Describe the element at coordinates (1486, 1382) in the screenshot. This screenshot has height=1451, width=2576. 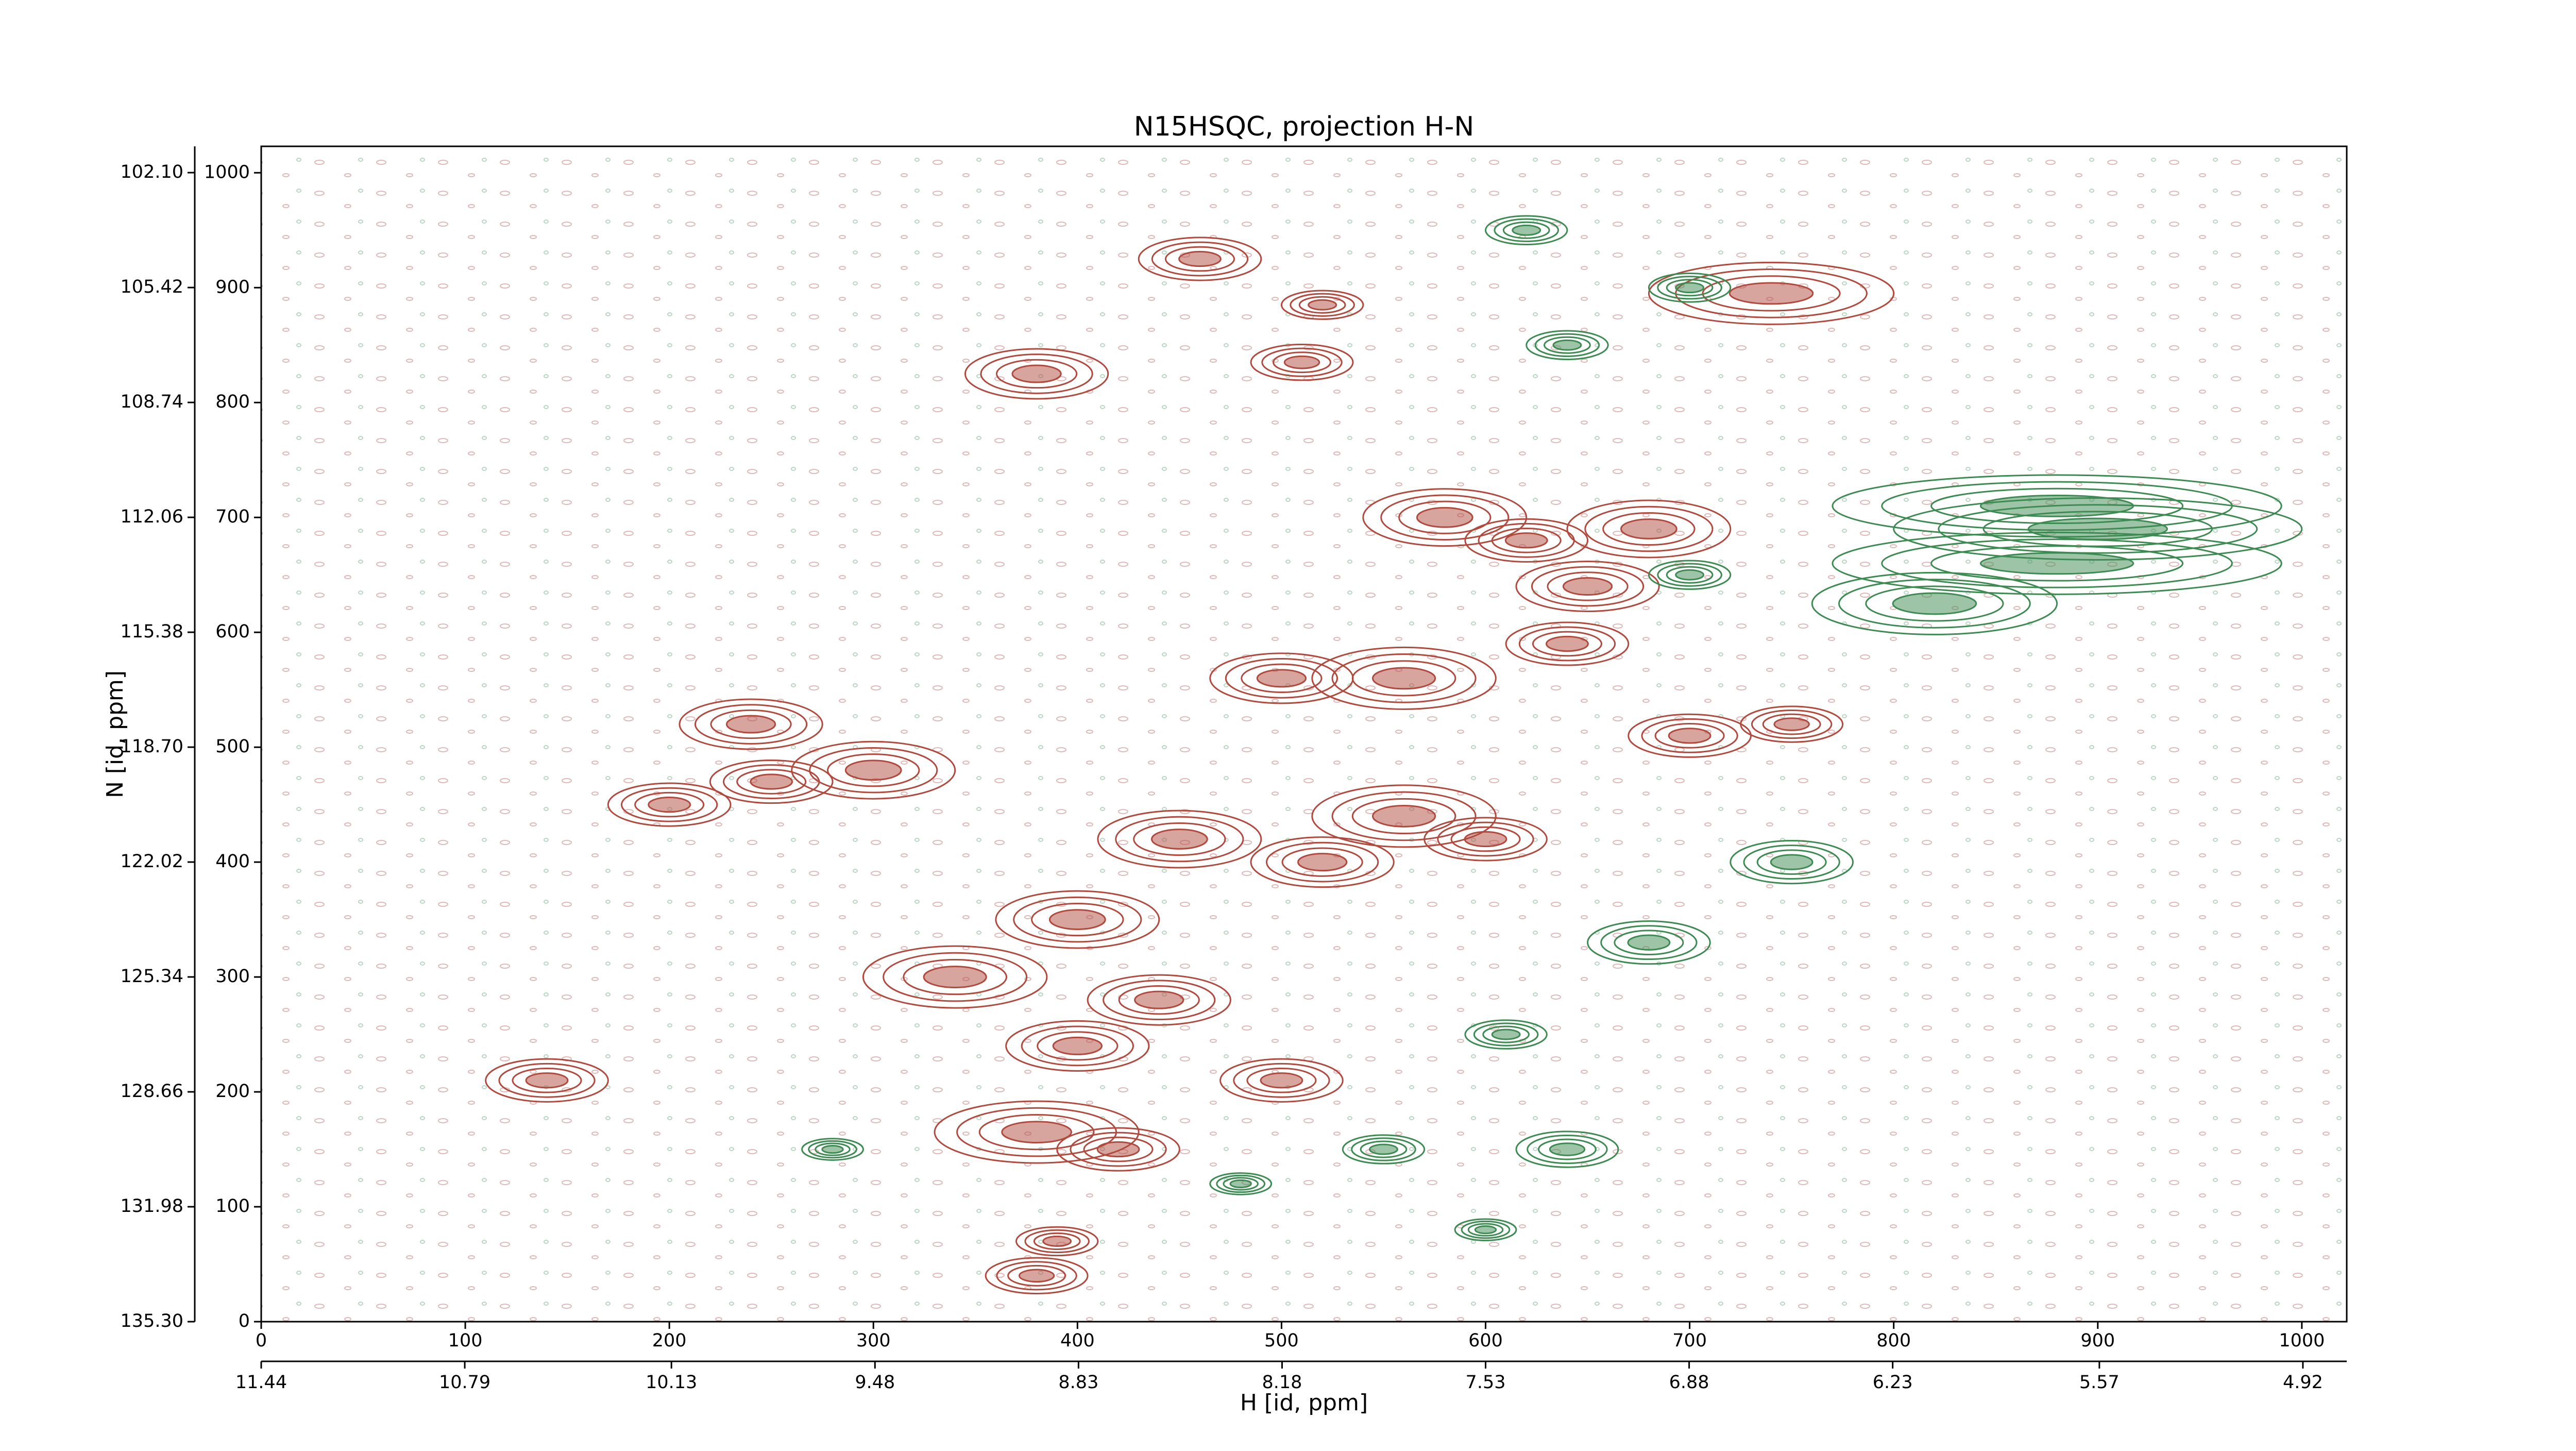
I see `x2-tick-label: 7.53` at that location.